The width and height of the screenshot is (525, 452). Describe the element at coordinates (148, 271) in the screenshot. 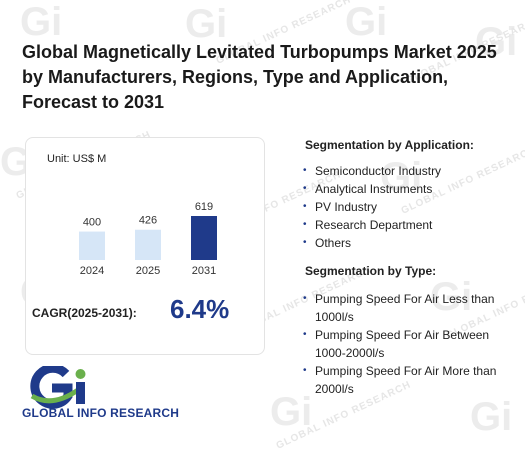

I see `category-label: 2025` at that location.